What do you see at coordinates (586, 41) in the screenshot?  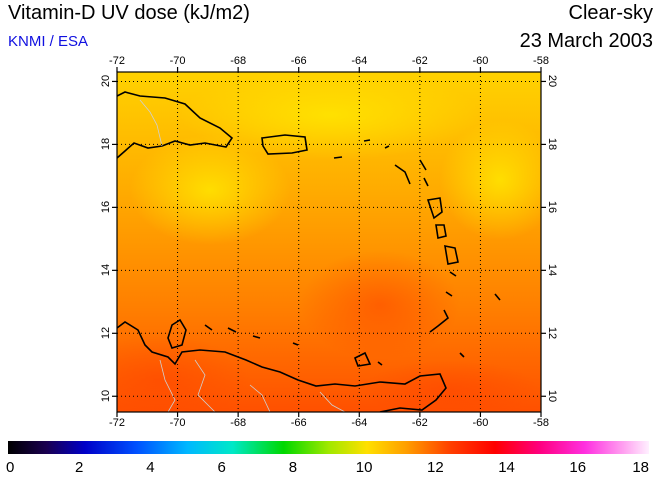 I see `date-label: 23 March 2003` at bounding box center [586, 41].